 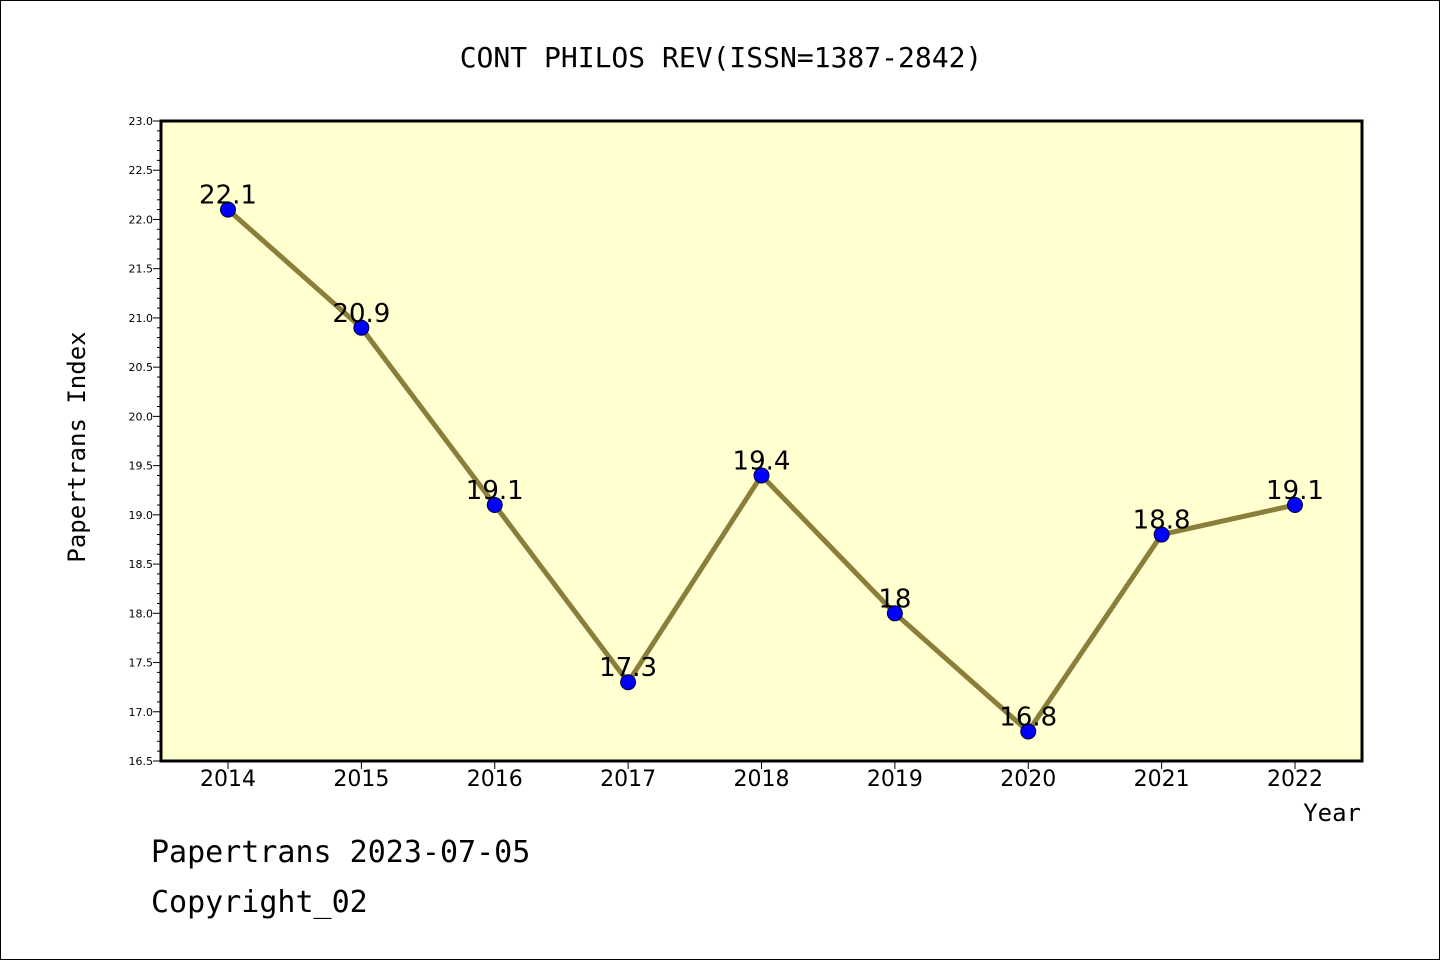 I want to click on x-tick-label: 2017, so click(x=628, y=779).